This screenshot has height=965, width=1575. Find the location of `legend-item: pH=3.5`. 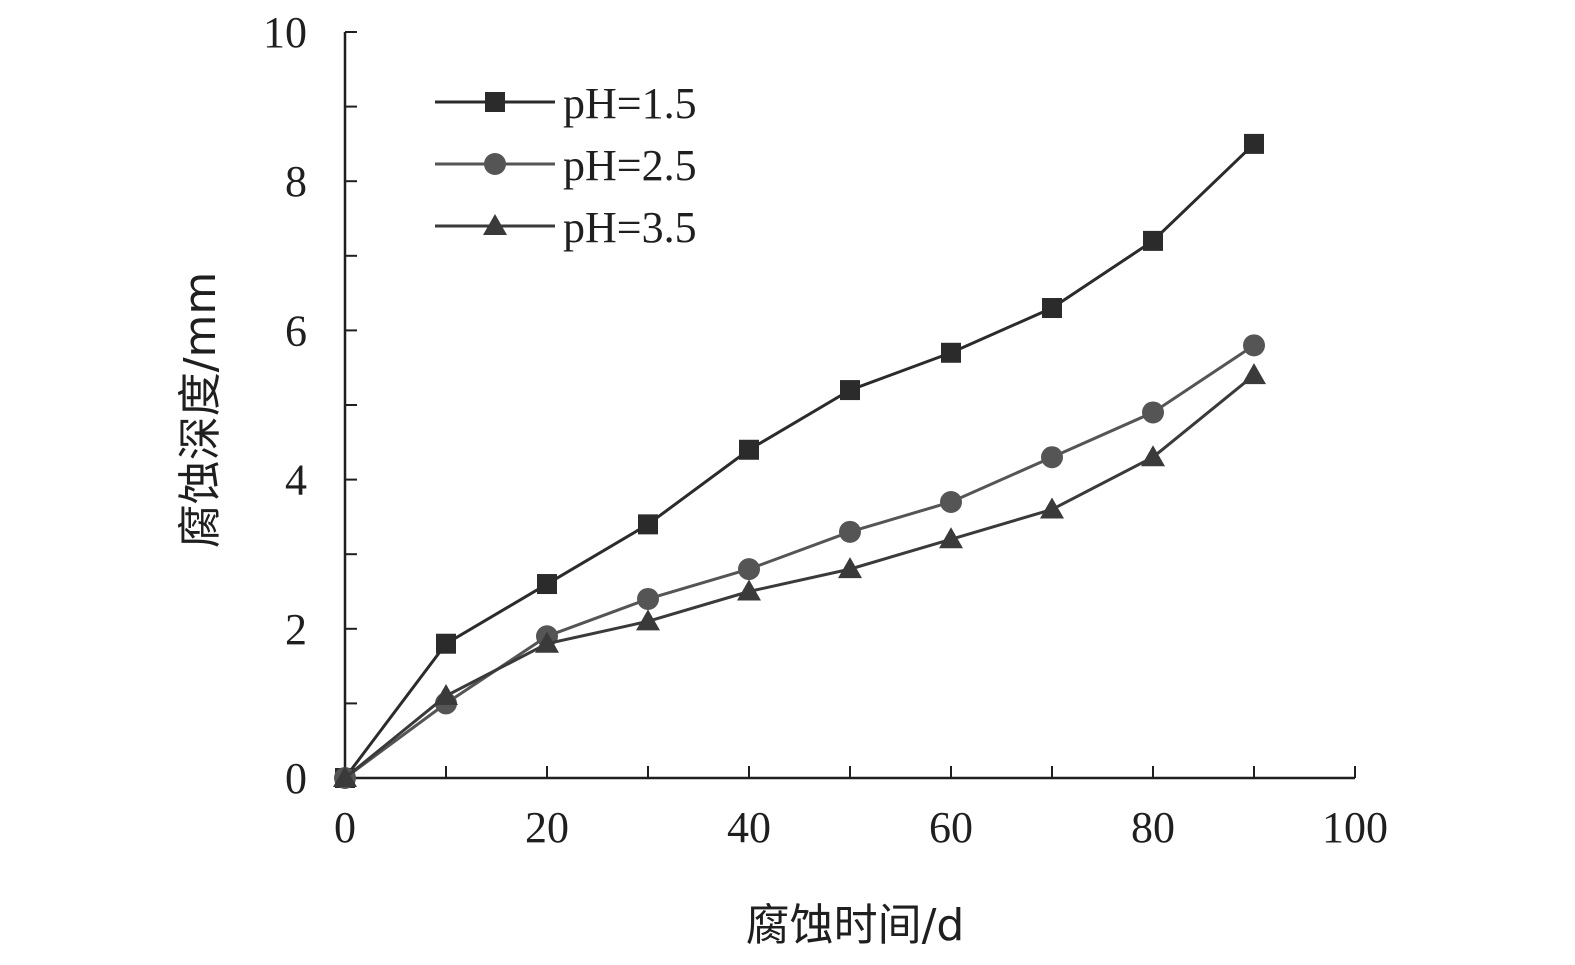

legend-item: pH=3.5 is located at coordinates (566, 227).